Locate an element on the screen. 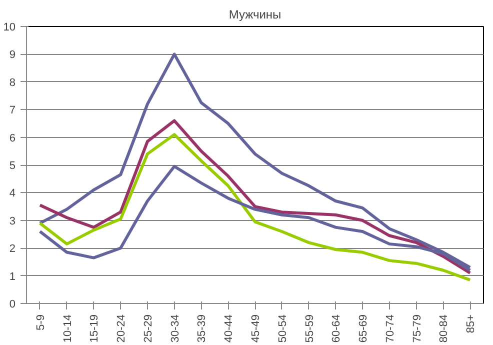 The height and width of the screenshot is (345, 493). chart-title: Мужчины is located at coordinates (255, 15).